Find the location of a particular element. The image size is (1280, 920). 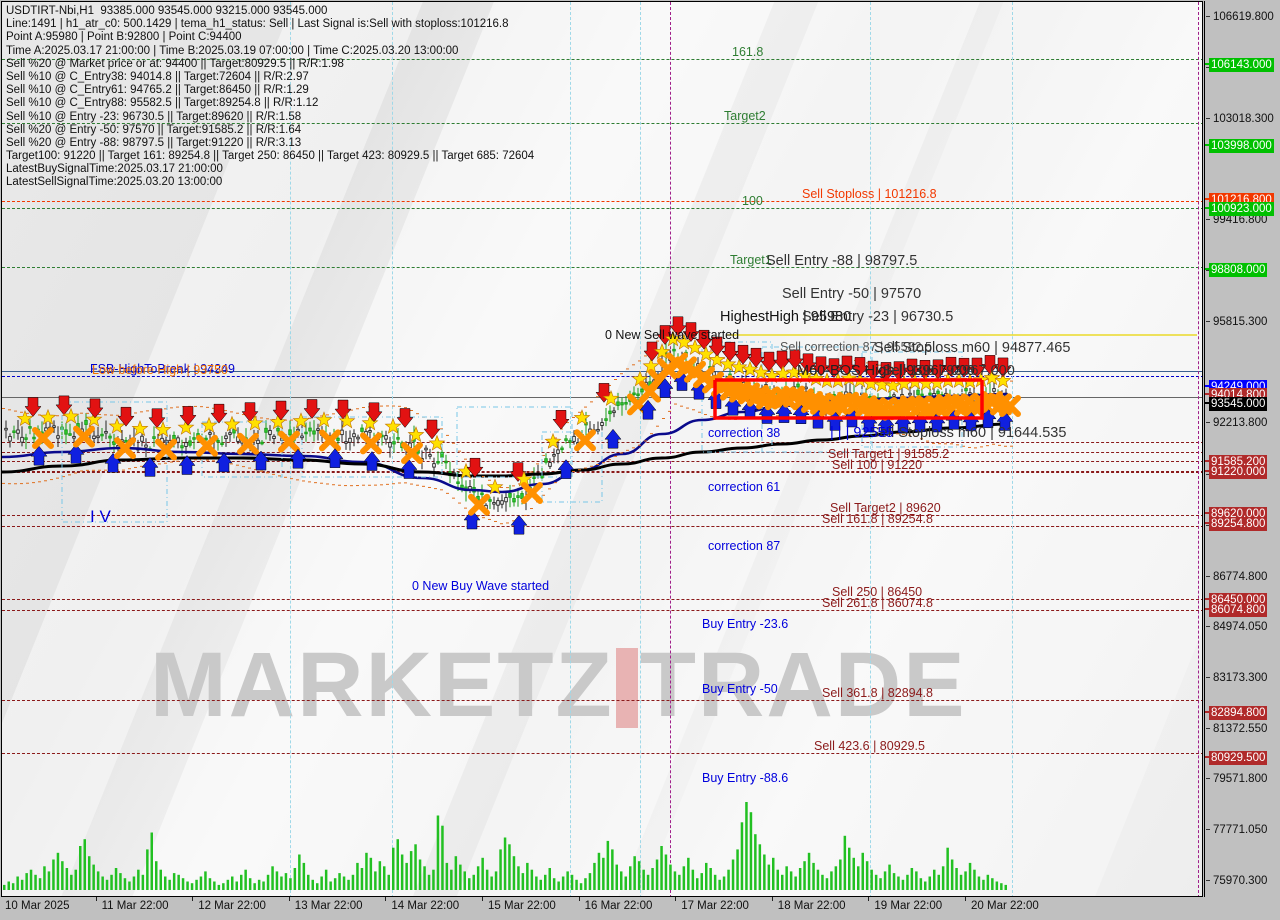

price-tick: 103018.300 is located at coordinates (1242, 119).